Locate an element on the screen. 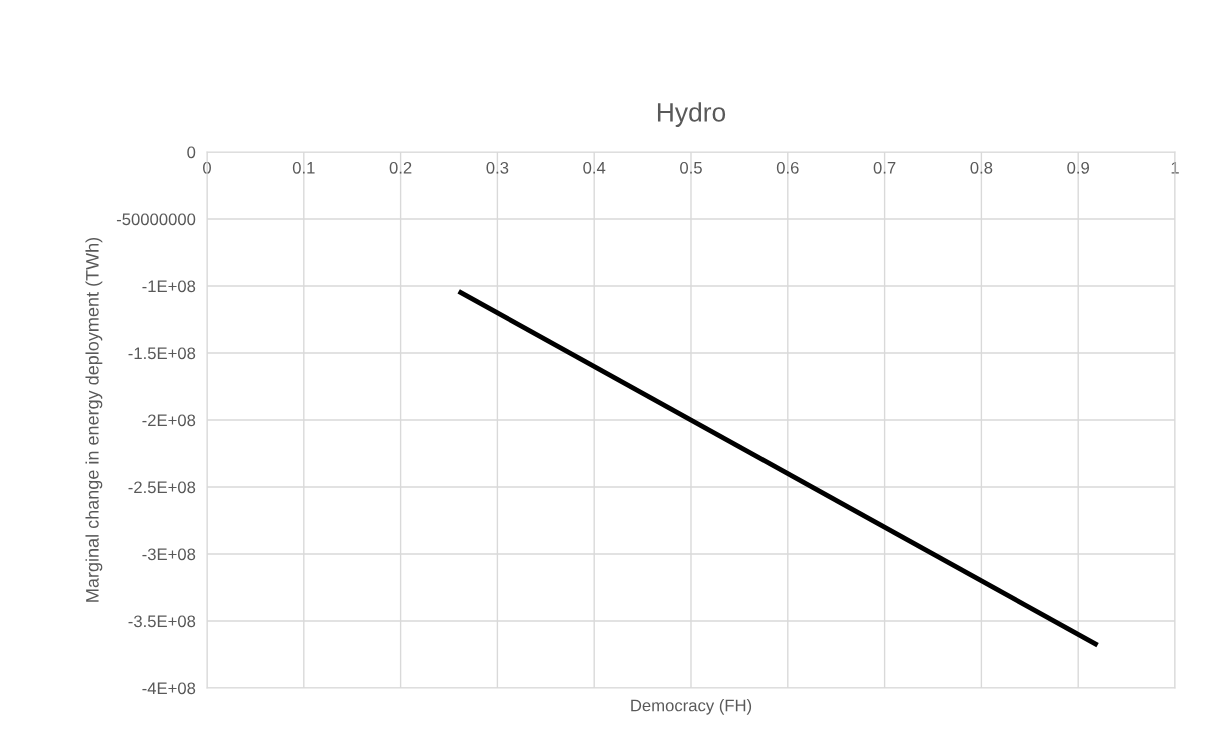 This screenshot has height=755, width=1209. x-axis-title: Democracy (FH) is located at coordinates (691, 707).